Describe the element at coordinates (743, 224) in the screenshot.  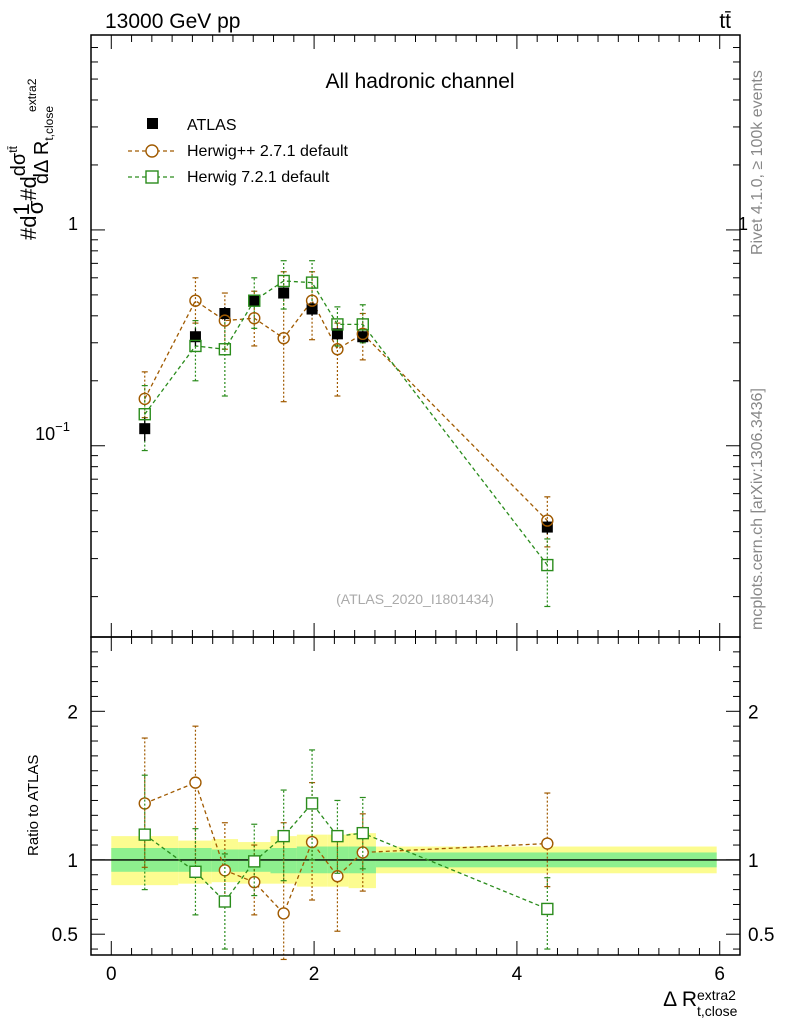
I see `upper-ytick-label-right-1: 1` at that location.